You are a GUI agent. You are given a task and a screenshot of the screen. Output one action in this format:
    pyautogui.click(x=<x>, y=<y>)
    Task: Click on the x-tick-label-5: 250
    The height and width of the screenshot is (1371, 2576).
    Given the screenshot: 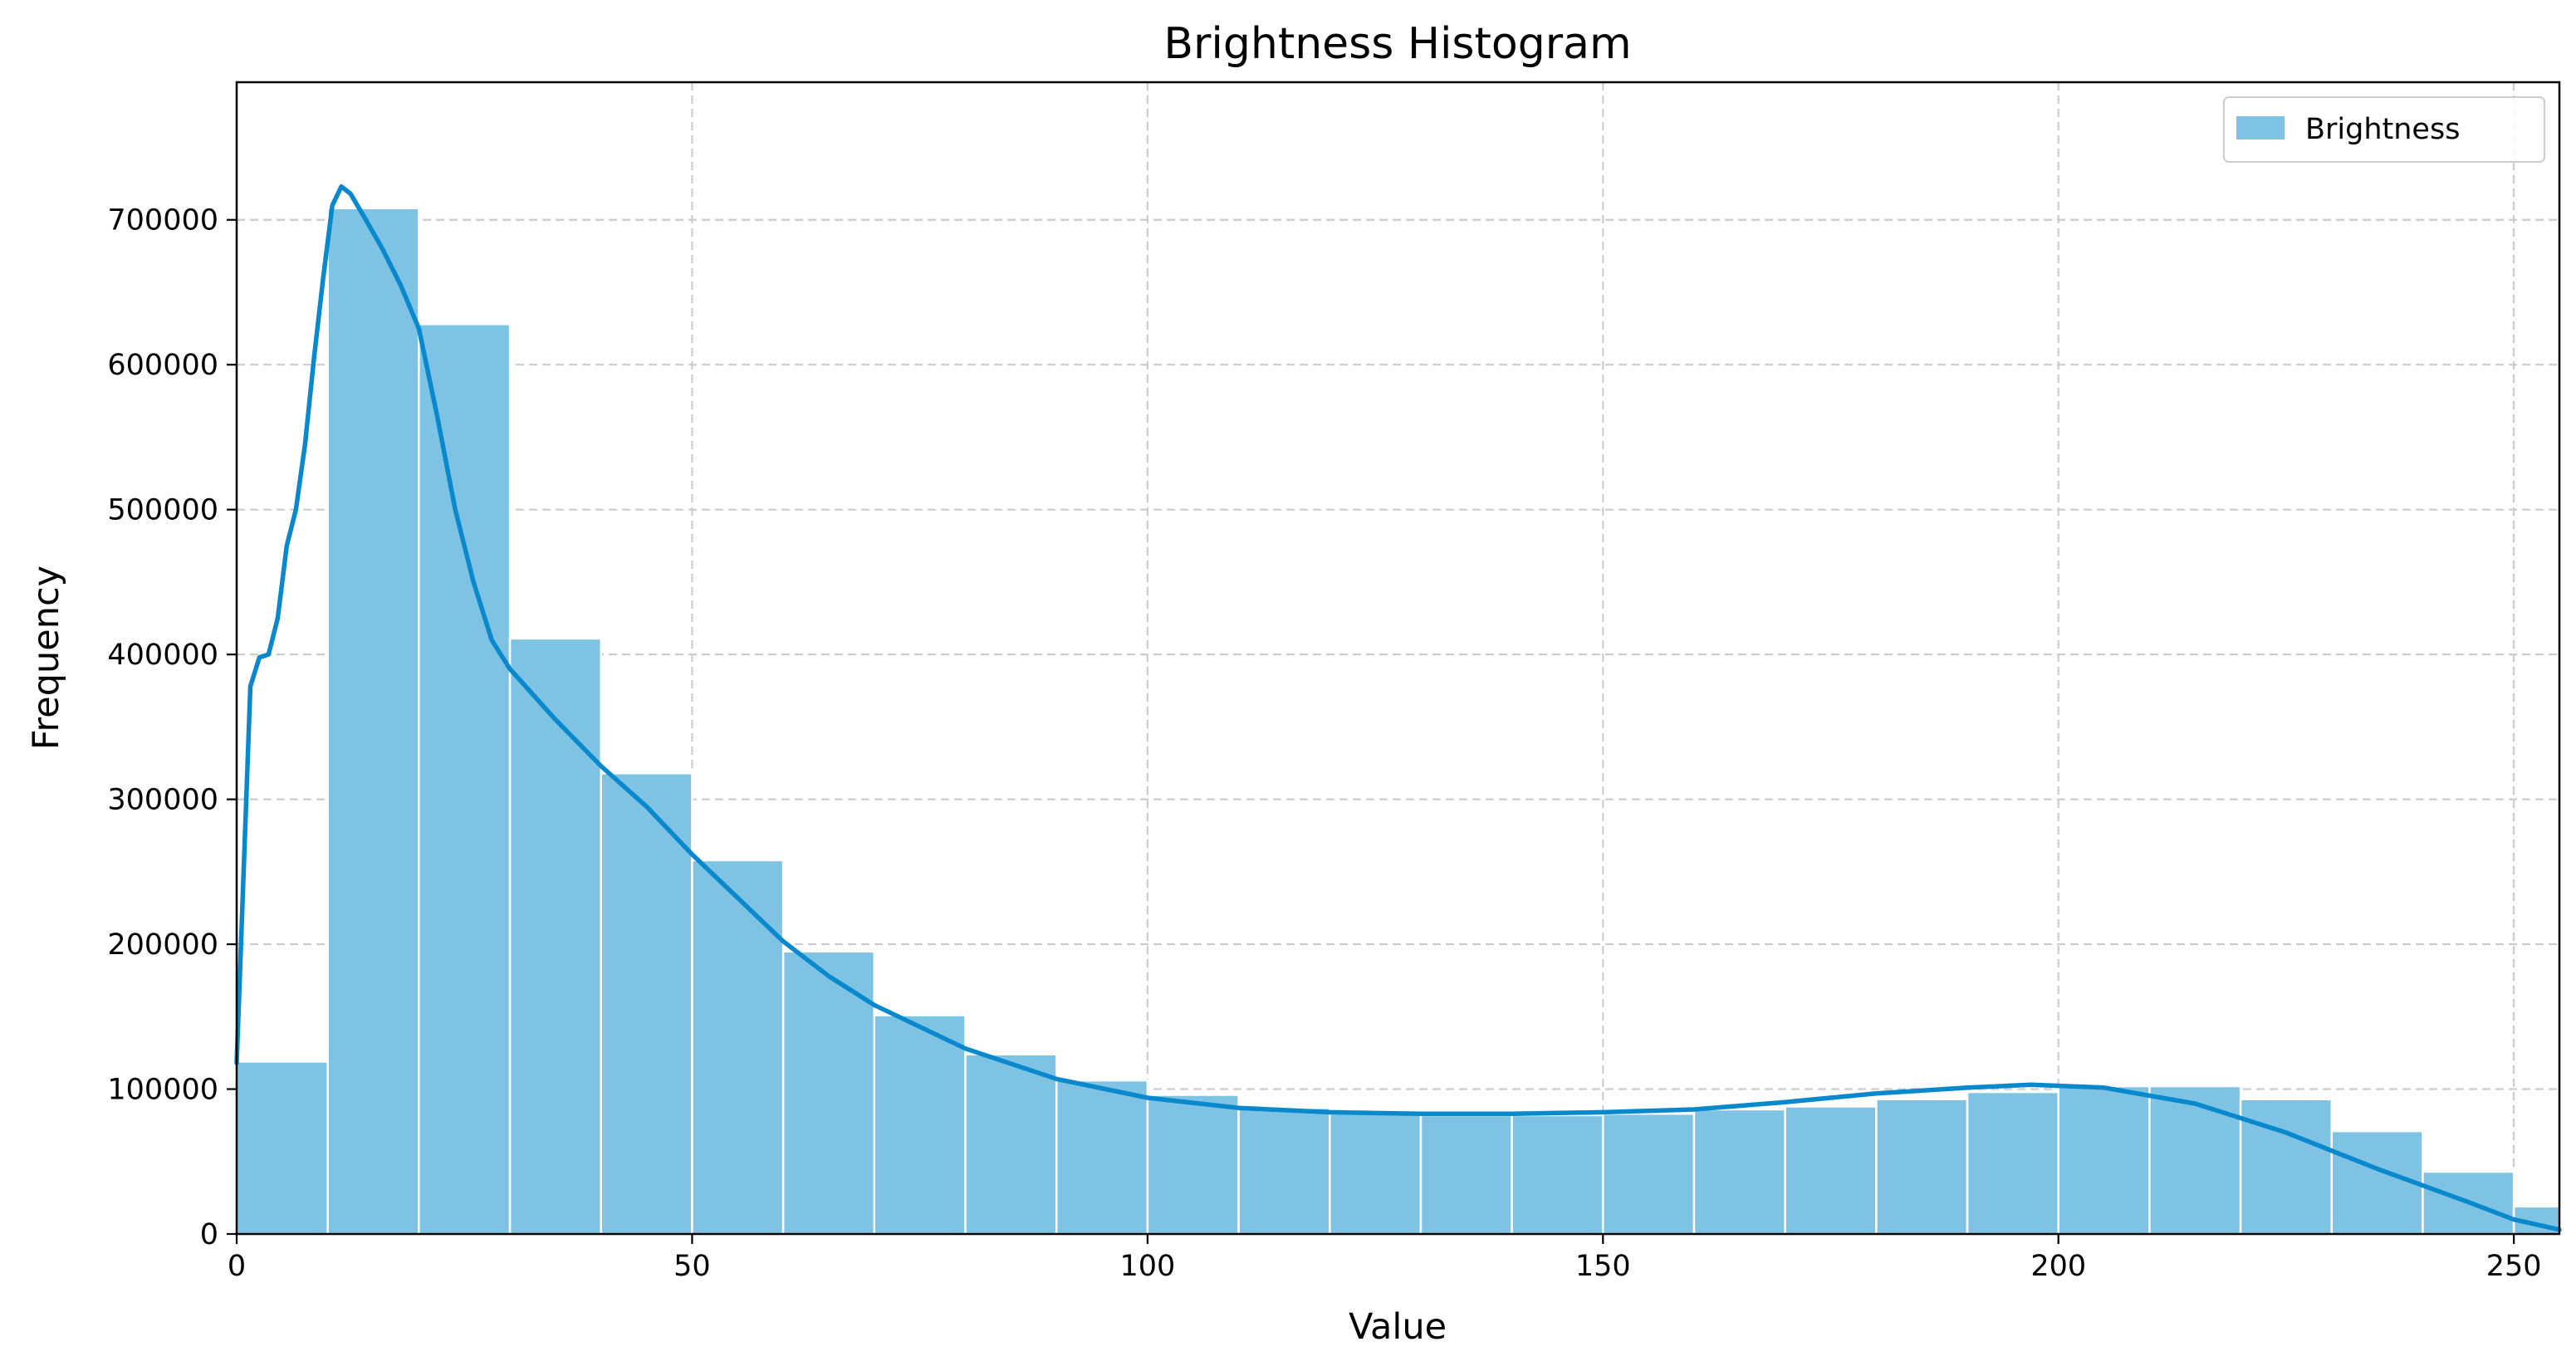 What is the action you would take?
    pyautogui.click(x=2514, y=1266)
    